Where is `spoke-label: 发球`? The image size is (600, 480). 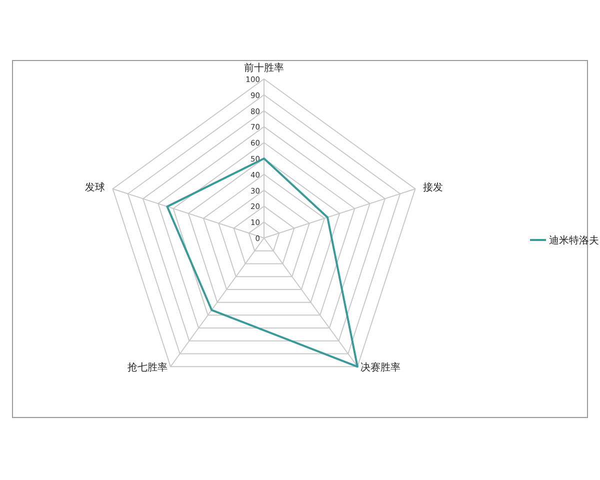 spoke-label: 发球 is located at coordinates (95, 187).